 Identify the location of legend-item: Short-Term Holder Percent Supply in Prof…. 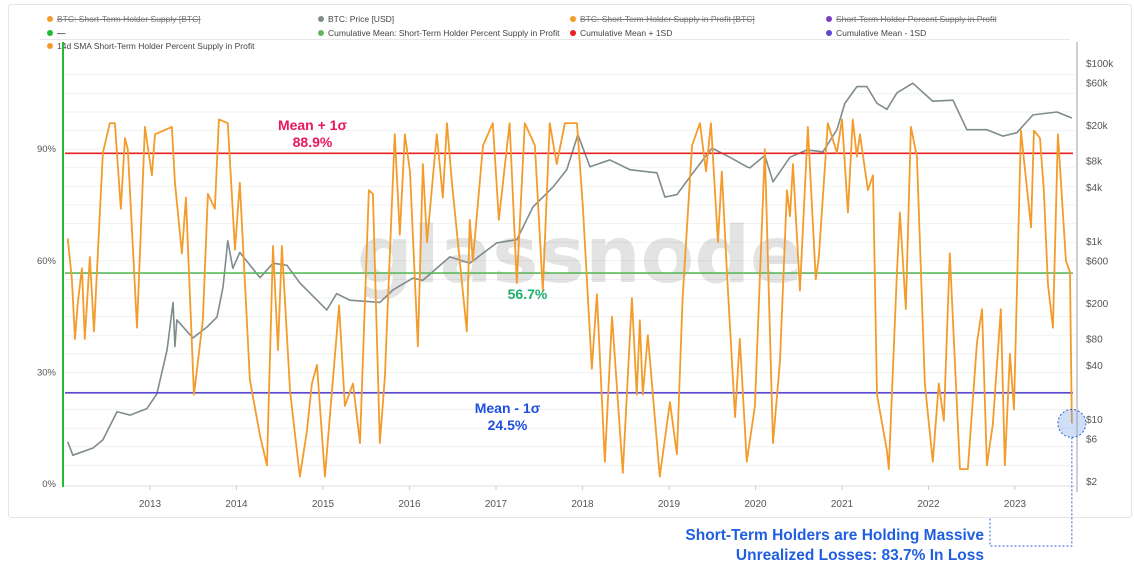
(911, 19).